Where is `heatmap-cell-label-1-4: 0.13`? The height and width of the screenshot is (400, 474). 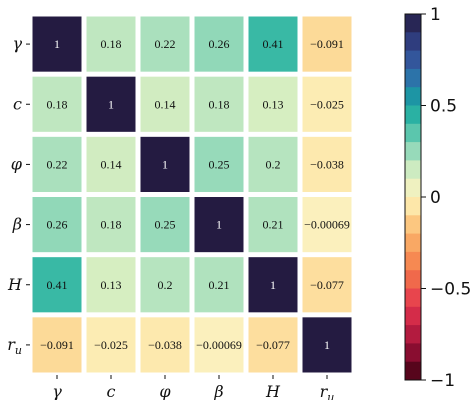 heatmap-cell-label-1-4: 0.13 is located at coordinates (273, 104).